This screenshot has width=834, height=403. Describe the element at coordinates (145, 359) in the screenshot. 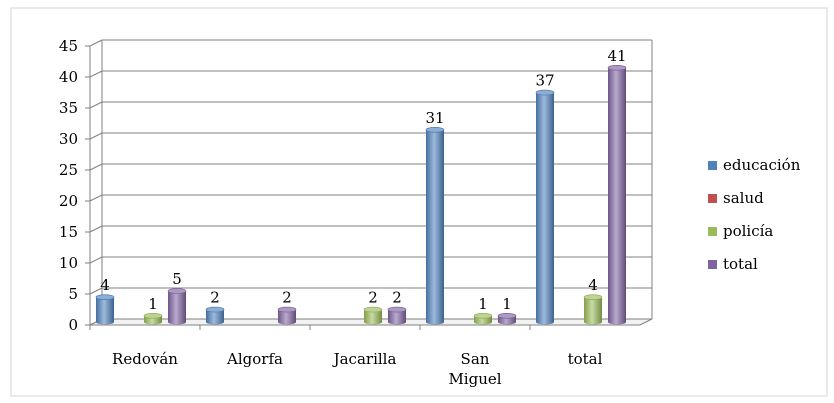

I see `x-tick-label: Redován` at that location.